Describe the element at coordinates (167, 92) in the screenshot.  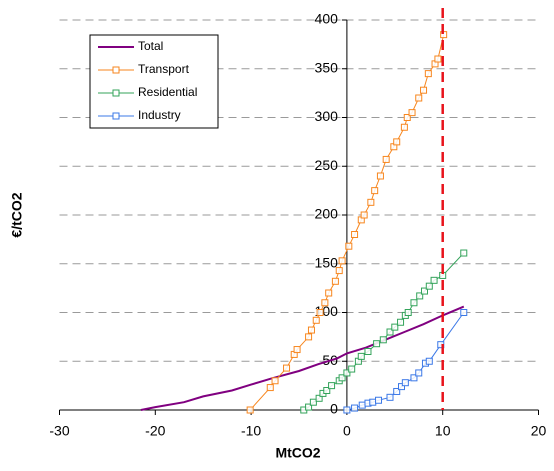
I see `legend-label: Residential` at that location.